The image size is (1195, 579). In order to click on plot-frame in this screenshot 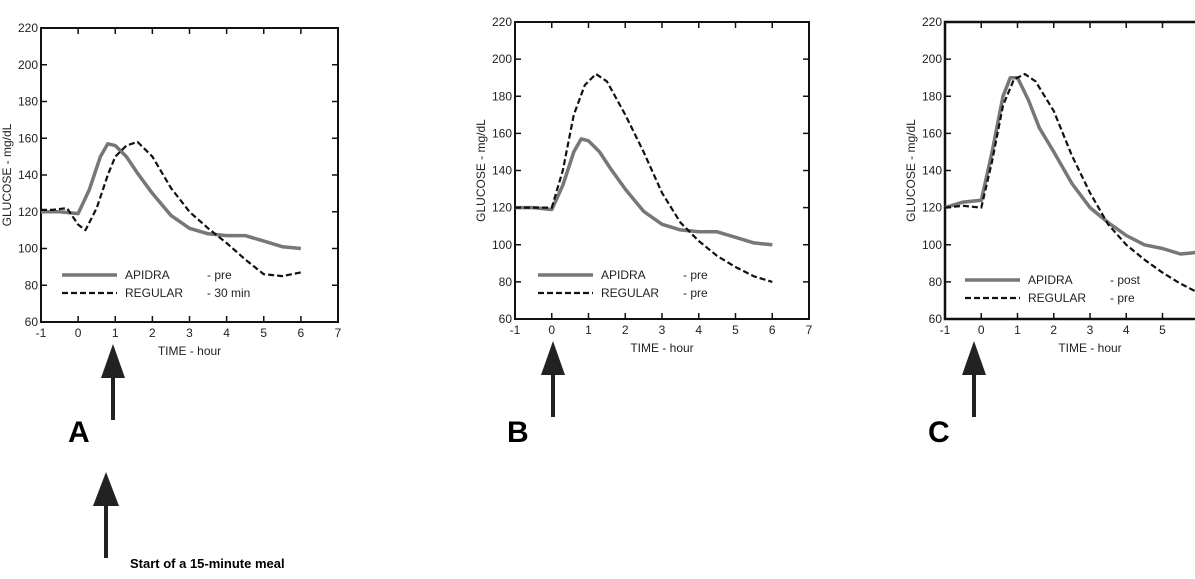, I will do `click(189, 175)`.